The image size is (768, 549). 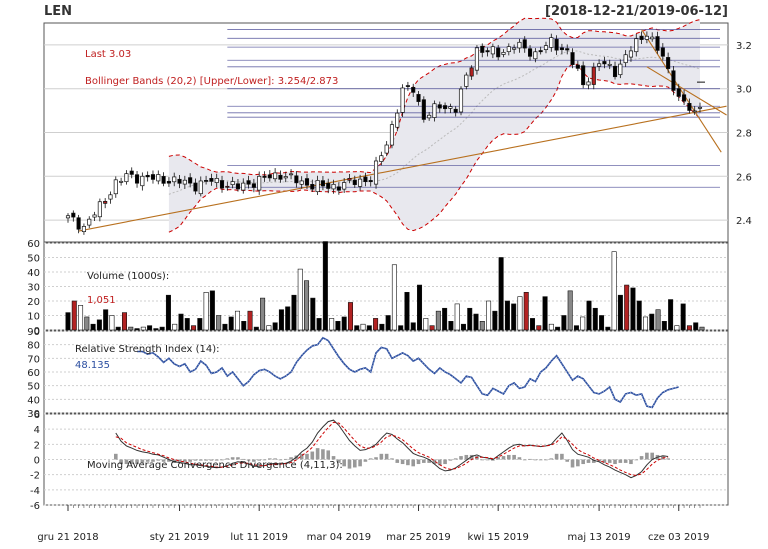 I want to click on macd-signal-line, so click(x=392, y=448).